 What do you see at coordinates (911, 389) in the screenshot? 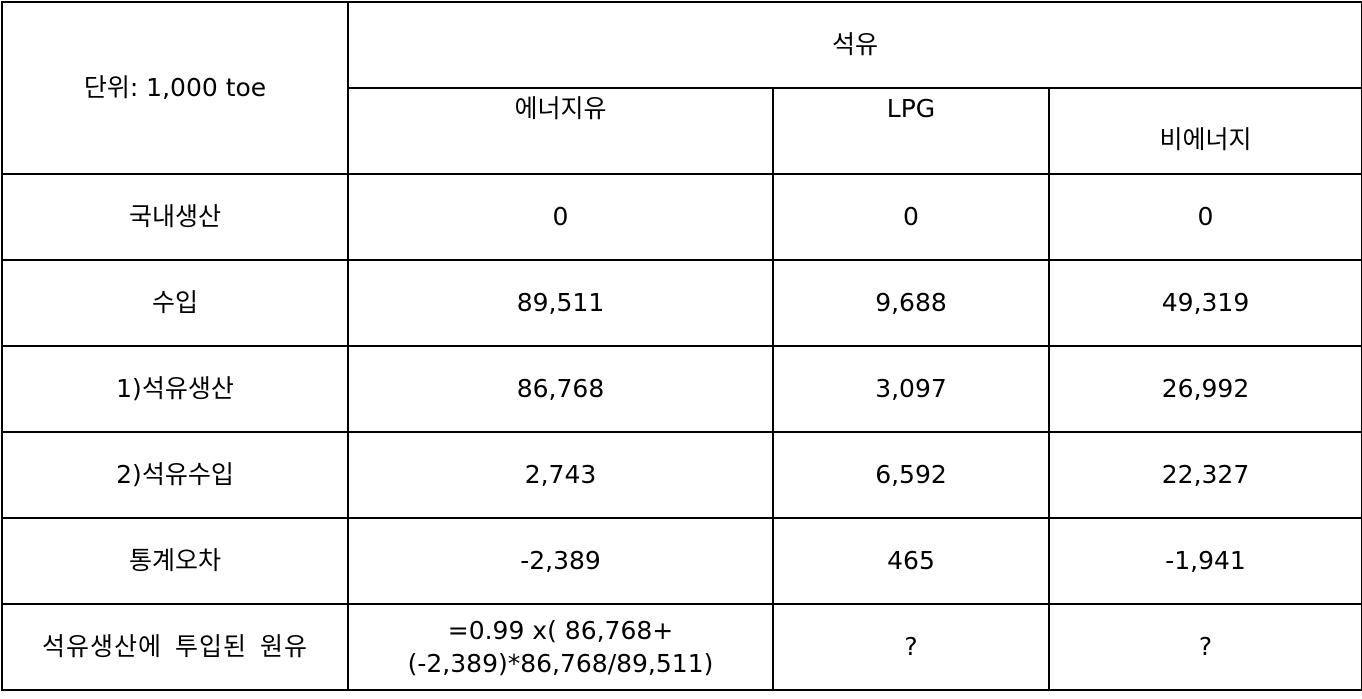
I see `table-cell: 3,097` at bounding box center [911, 389].